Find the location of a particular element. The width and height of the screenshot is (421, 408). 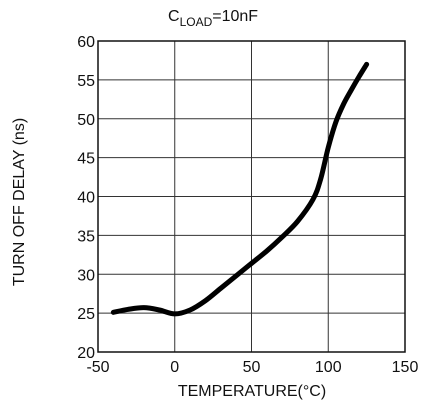

y-tick-label-7: 55 is located at coordinates (86, 81).